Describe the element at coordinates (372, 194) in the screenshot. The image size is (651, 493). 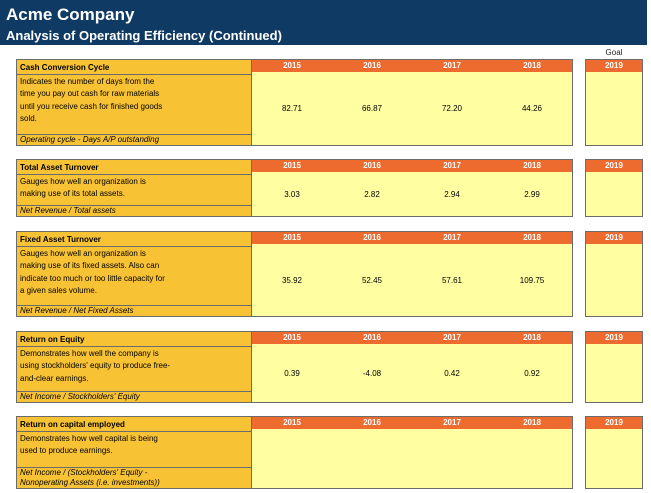
I see `value-cell: 2.82` at that location.